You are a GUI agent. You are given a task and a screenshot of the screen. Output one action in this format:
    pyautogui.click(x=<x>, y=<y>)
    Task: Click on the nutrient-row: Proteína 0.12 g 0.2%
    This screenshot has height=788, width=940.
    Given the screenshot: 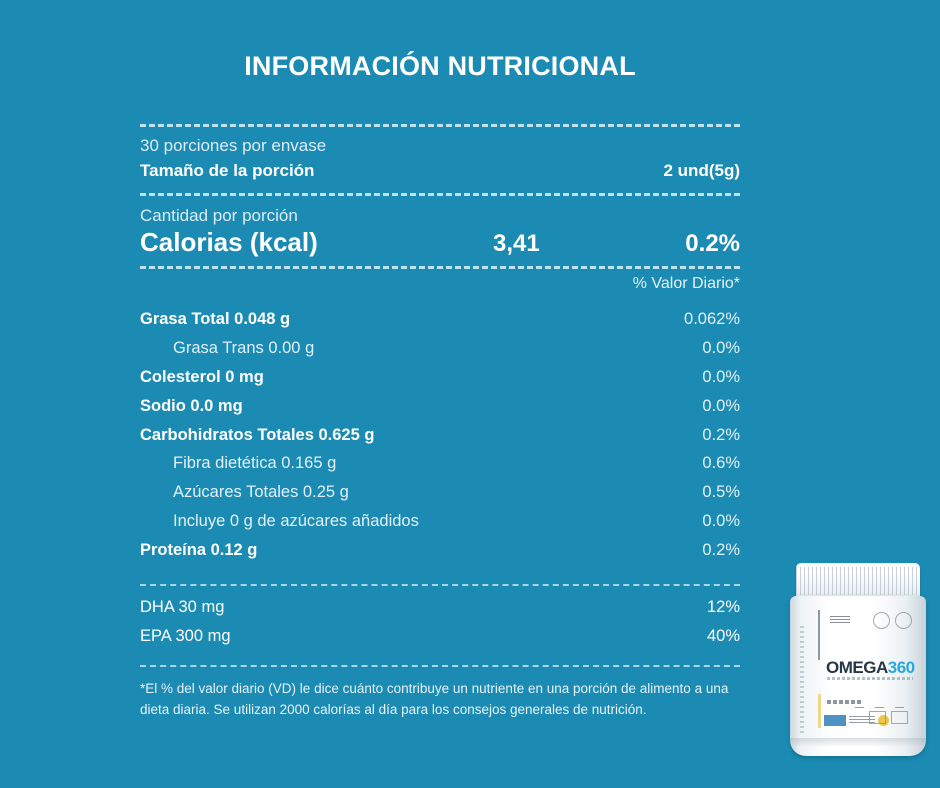 What is the action you would take?
    pyautogui.click(x=440, y=551)
    